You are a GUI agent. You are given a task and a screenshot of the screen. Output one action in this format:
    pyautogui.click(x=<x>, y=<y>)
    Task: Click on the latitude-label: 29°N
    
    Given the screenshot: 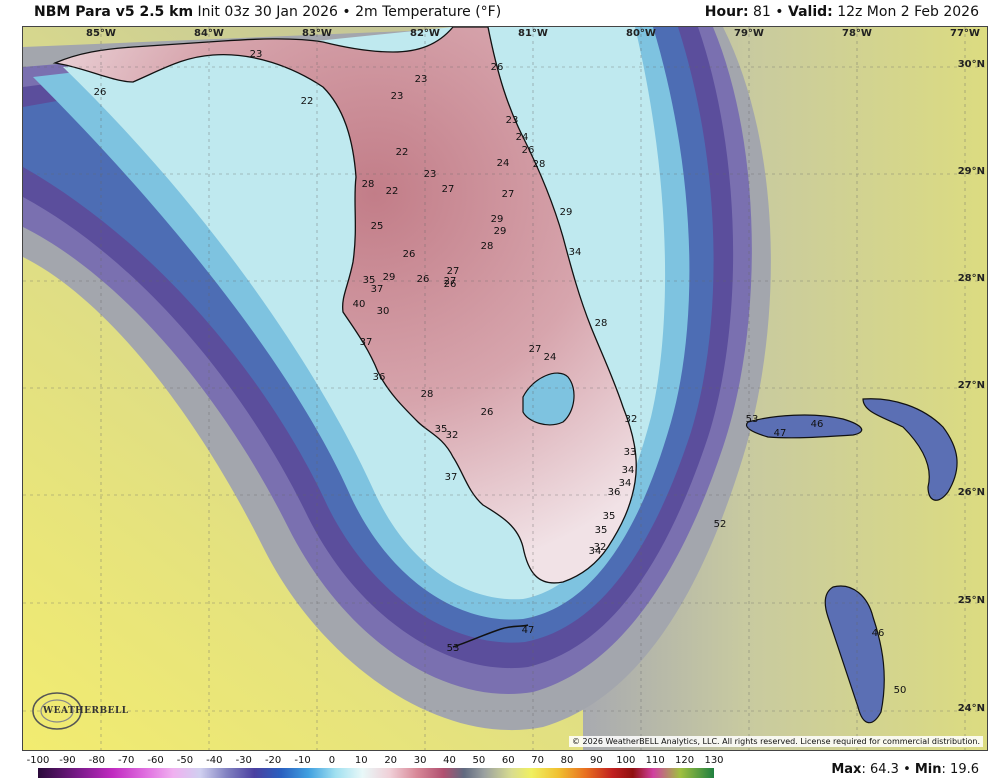 What is the action you would take?
    pyautogui.click(x=971, y=171)
    